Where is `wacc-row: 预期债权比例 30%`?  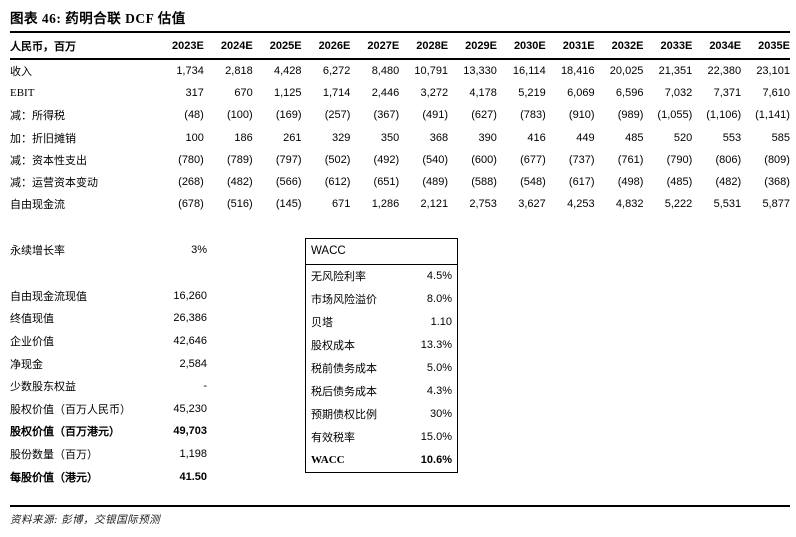 wacc-row: 预期债权比例 30% is located at coordinates (381, 413).